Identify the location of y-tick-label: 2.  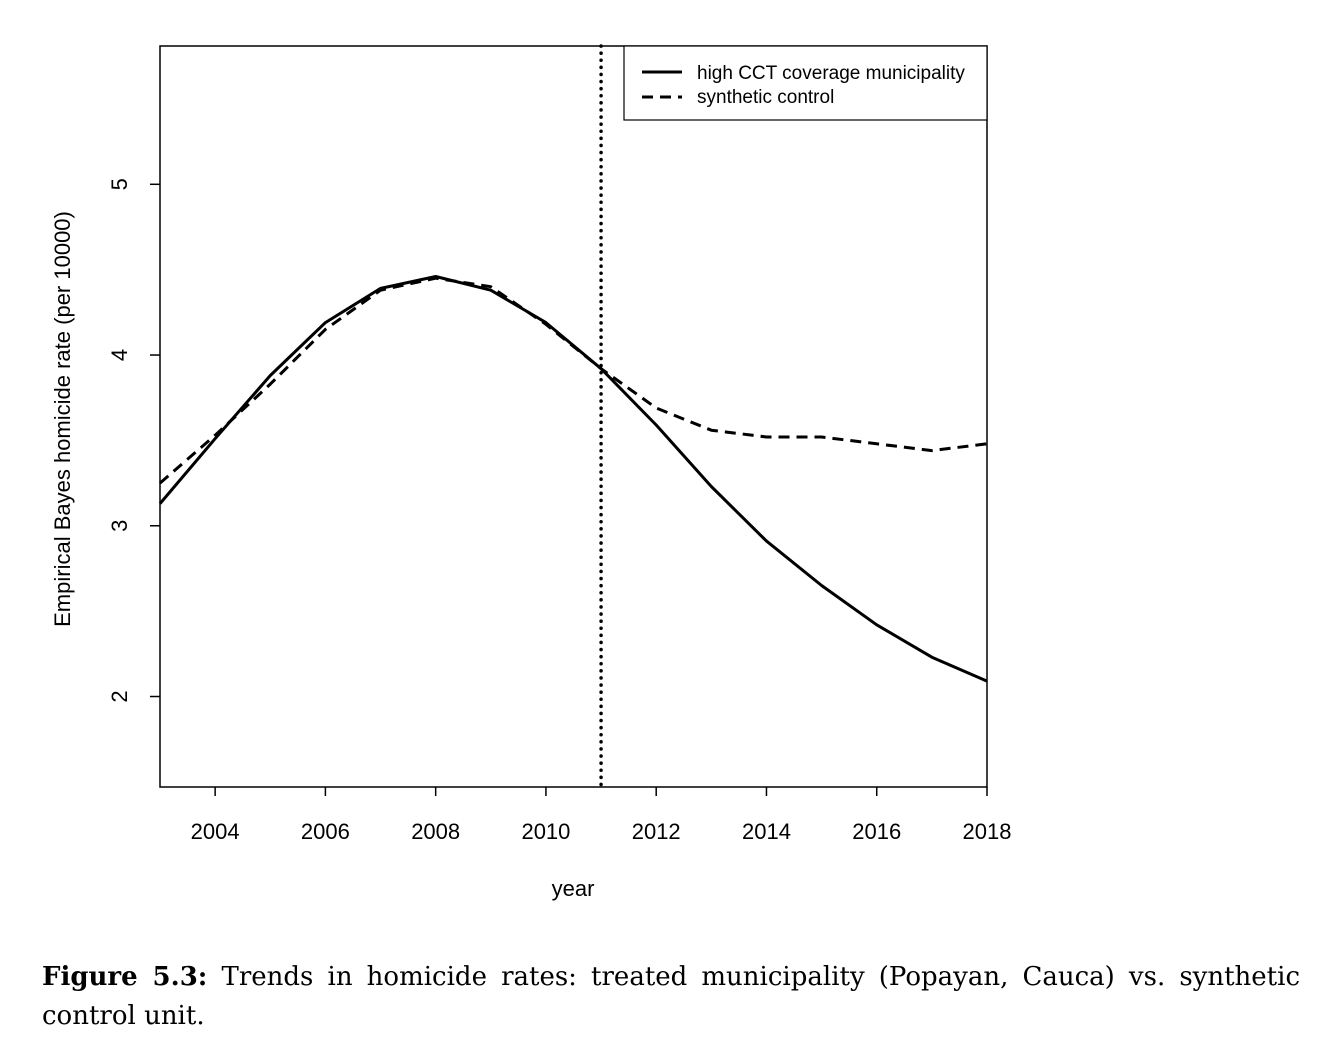
(119, 696).